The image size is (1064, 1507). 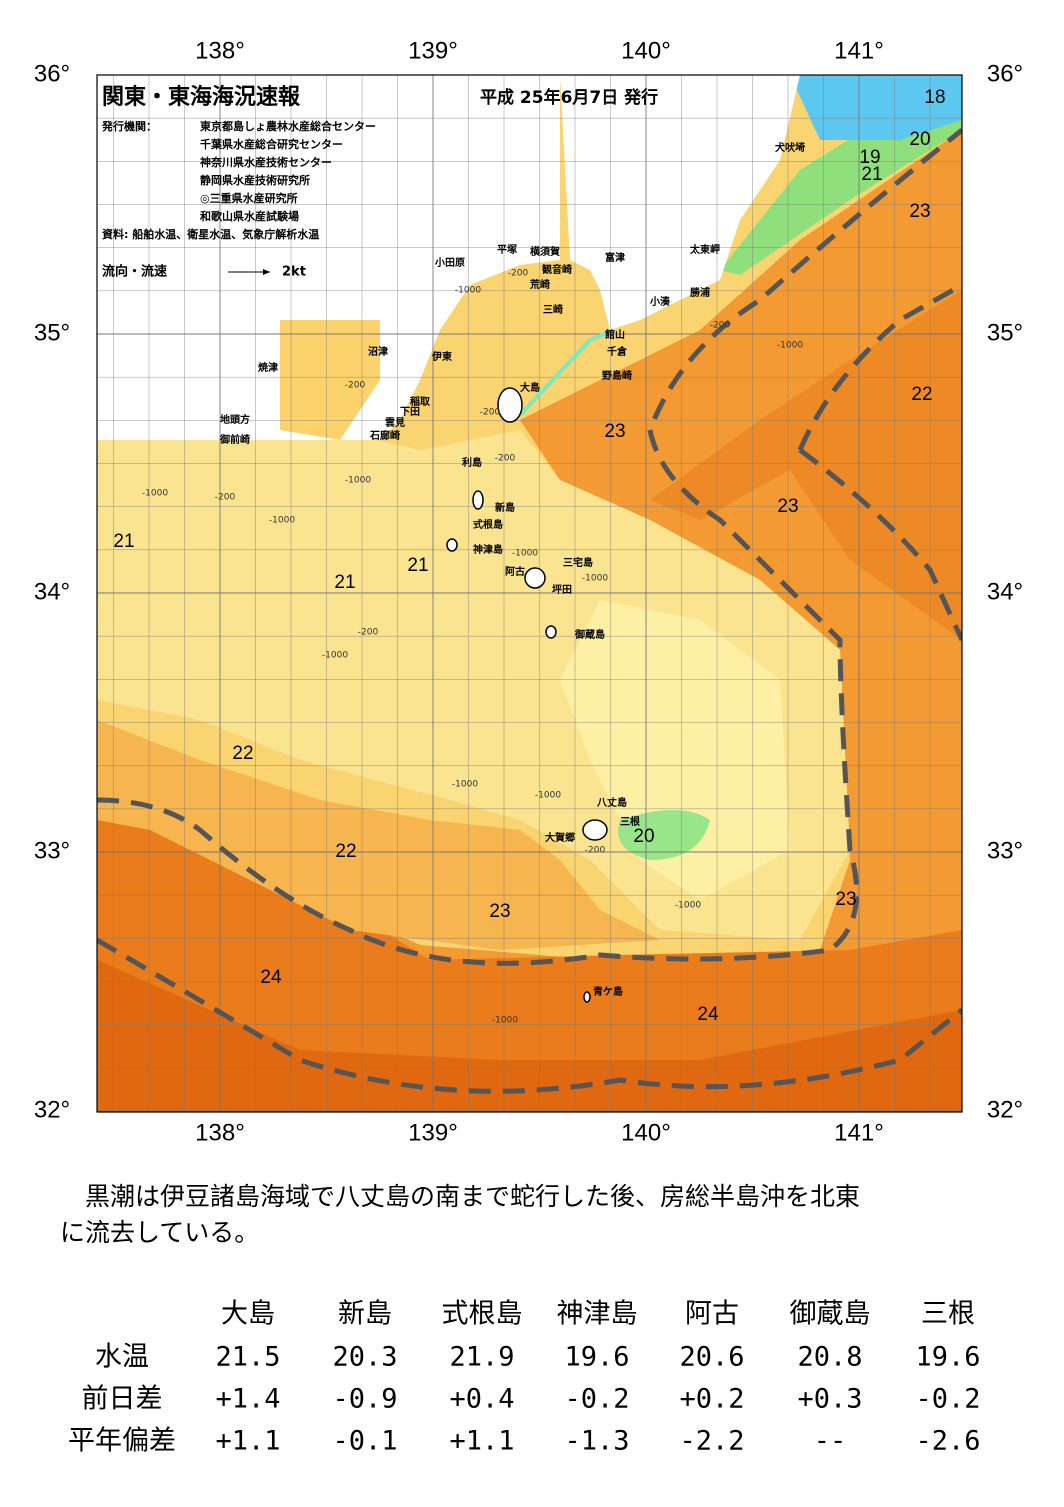 I want to click on table-cell: 20.8, so click(x=829, y=1357).